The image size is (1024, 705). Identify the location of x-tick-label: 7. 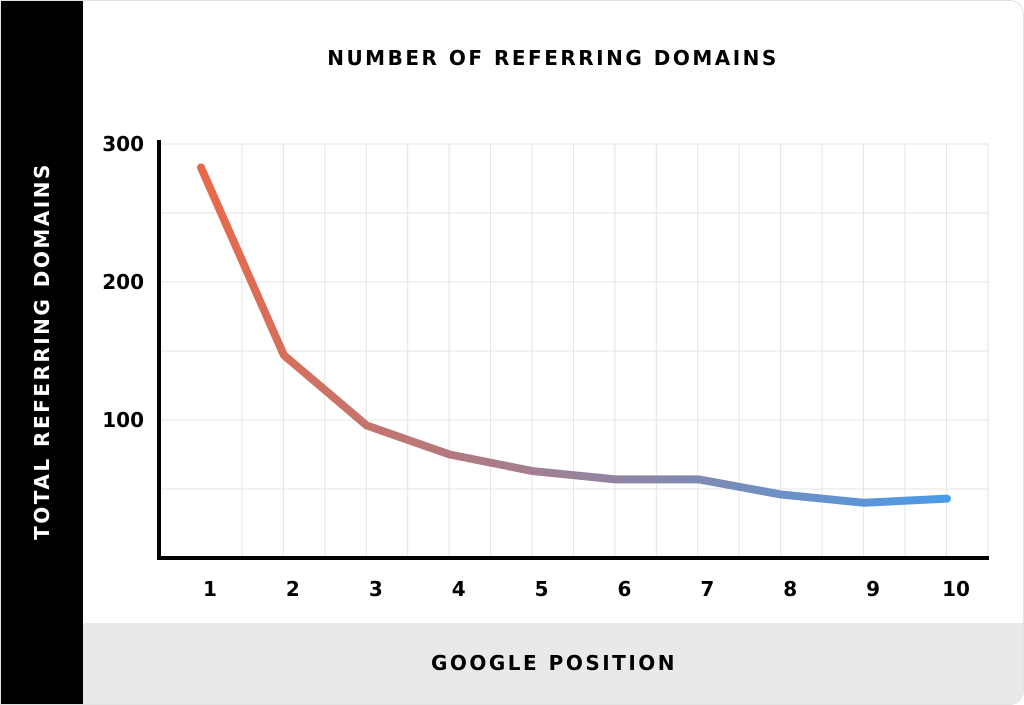
(707, 589).